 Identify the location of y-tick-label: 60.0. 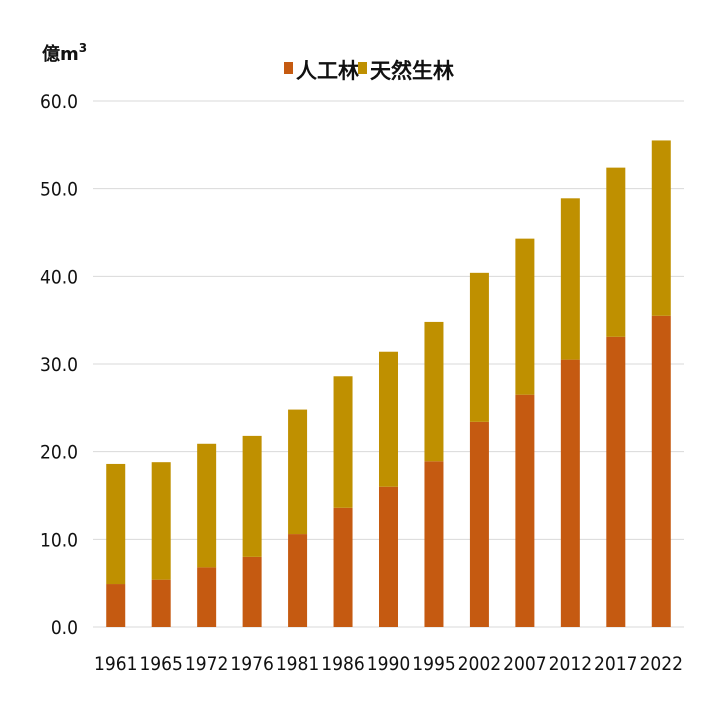
(59, 102).